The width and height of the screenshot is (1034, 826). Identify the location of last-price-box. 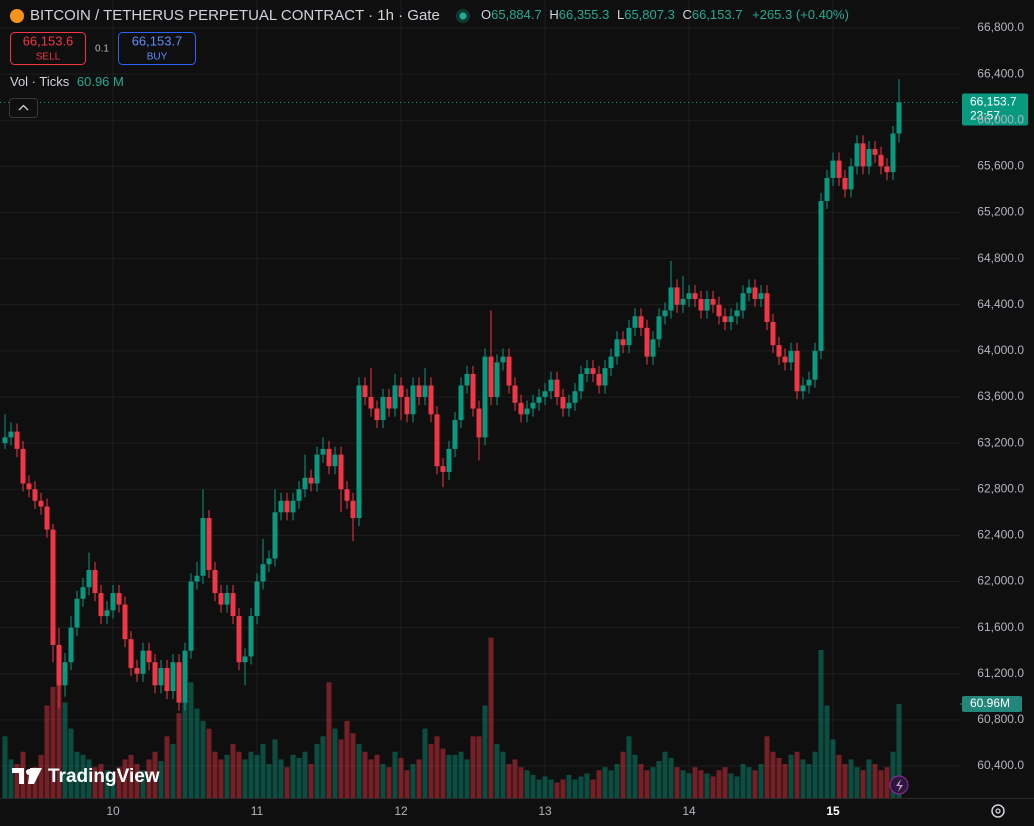
(995, 109).